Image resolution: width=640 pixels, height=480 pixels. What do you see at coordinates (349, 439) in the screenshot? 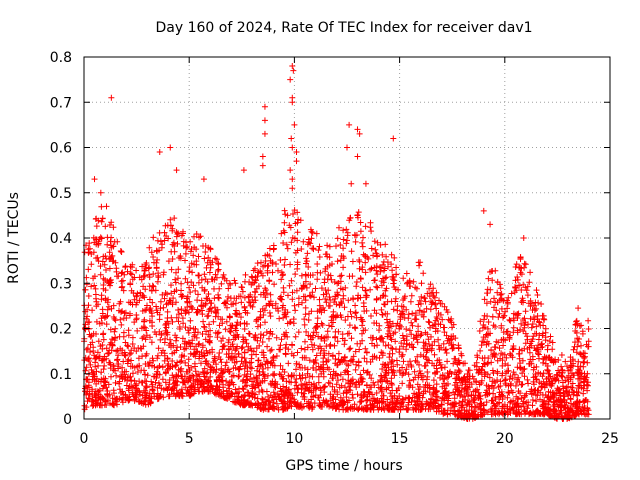
I see `x-tick-labels: 0 5 10 15 20 25` at bounding box center [349, 439].